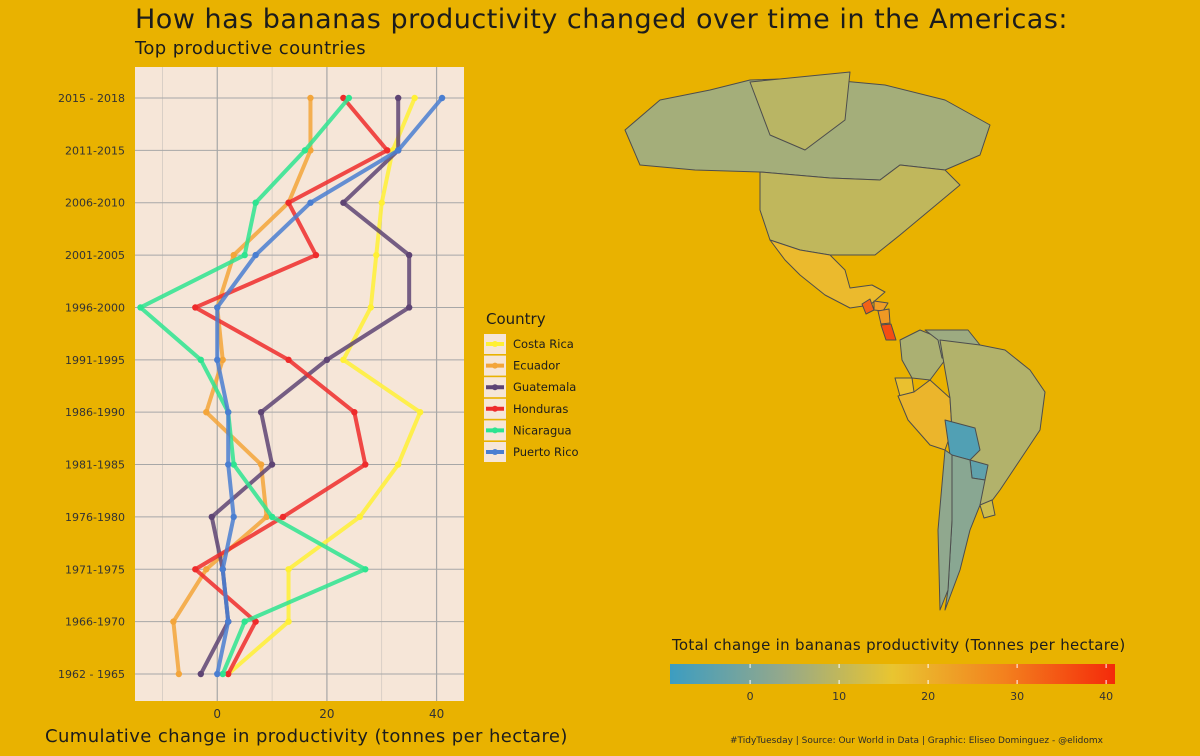 Image resolution: width=1200 pixels, height=756 pixels. Describe the element at coordinates (546, 452) in the screenshot. I see `legend-label: Puerto Rico` at that location.